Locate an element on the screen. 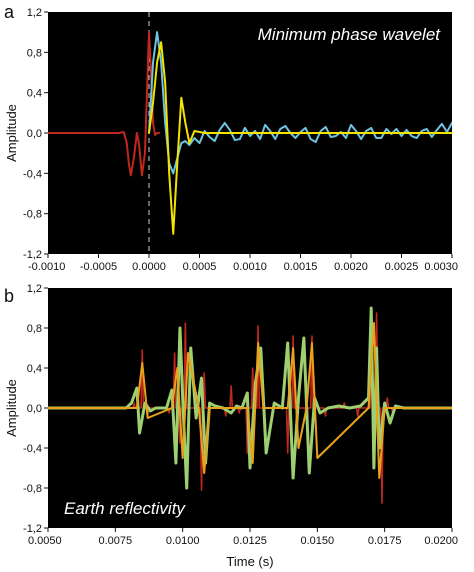  x-tick-label: 0.0175 is located at coordinates (385, 541).